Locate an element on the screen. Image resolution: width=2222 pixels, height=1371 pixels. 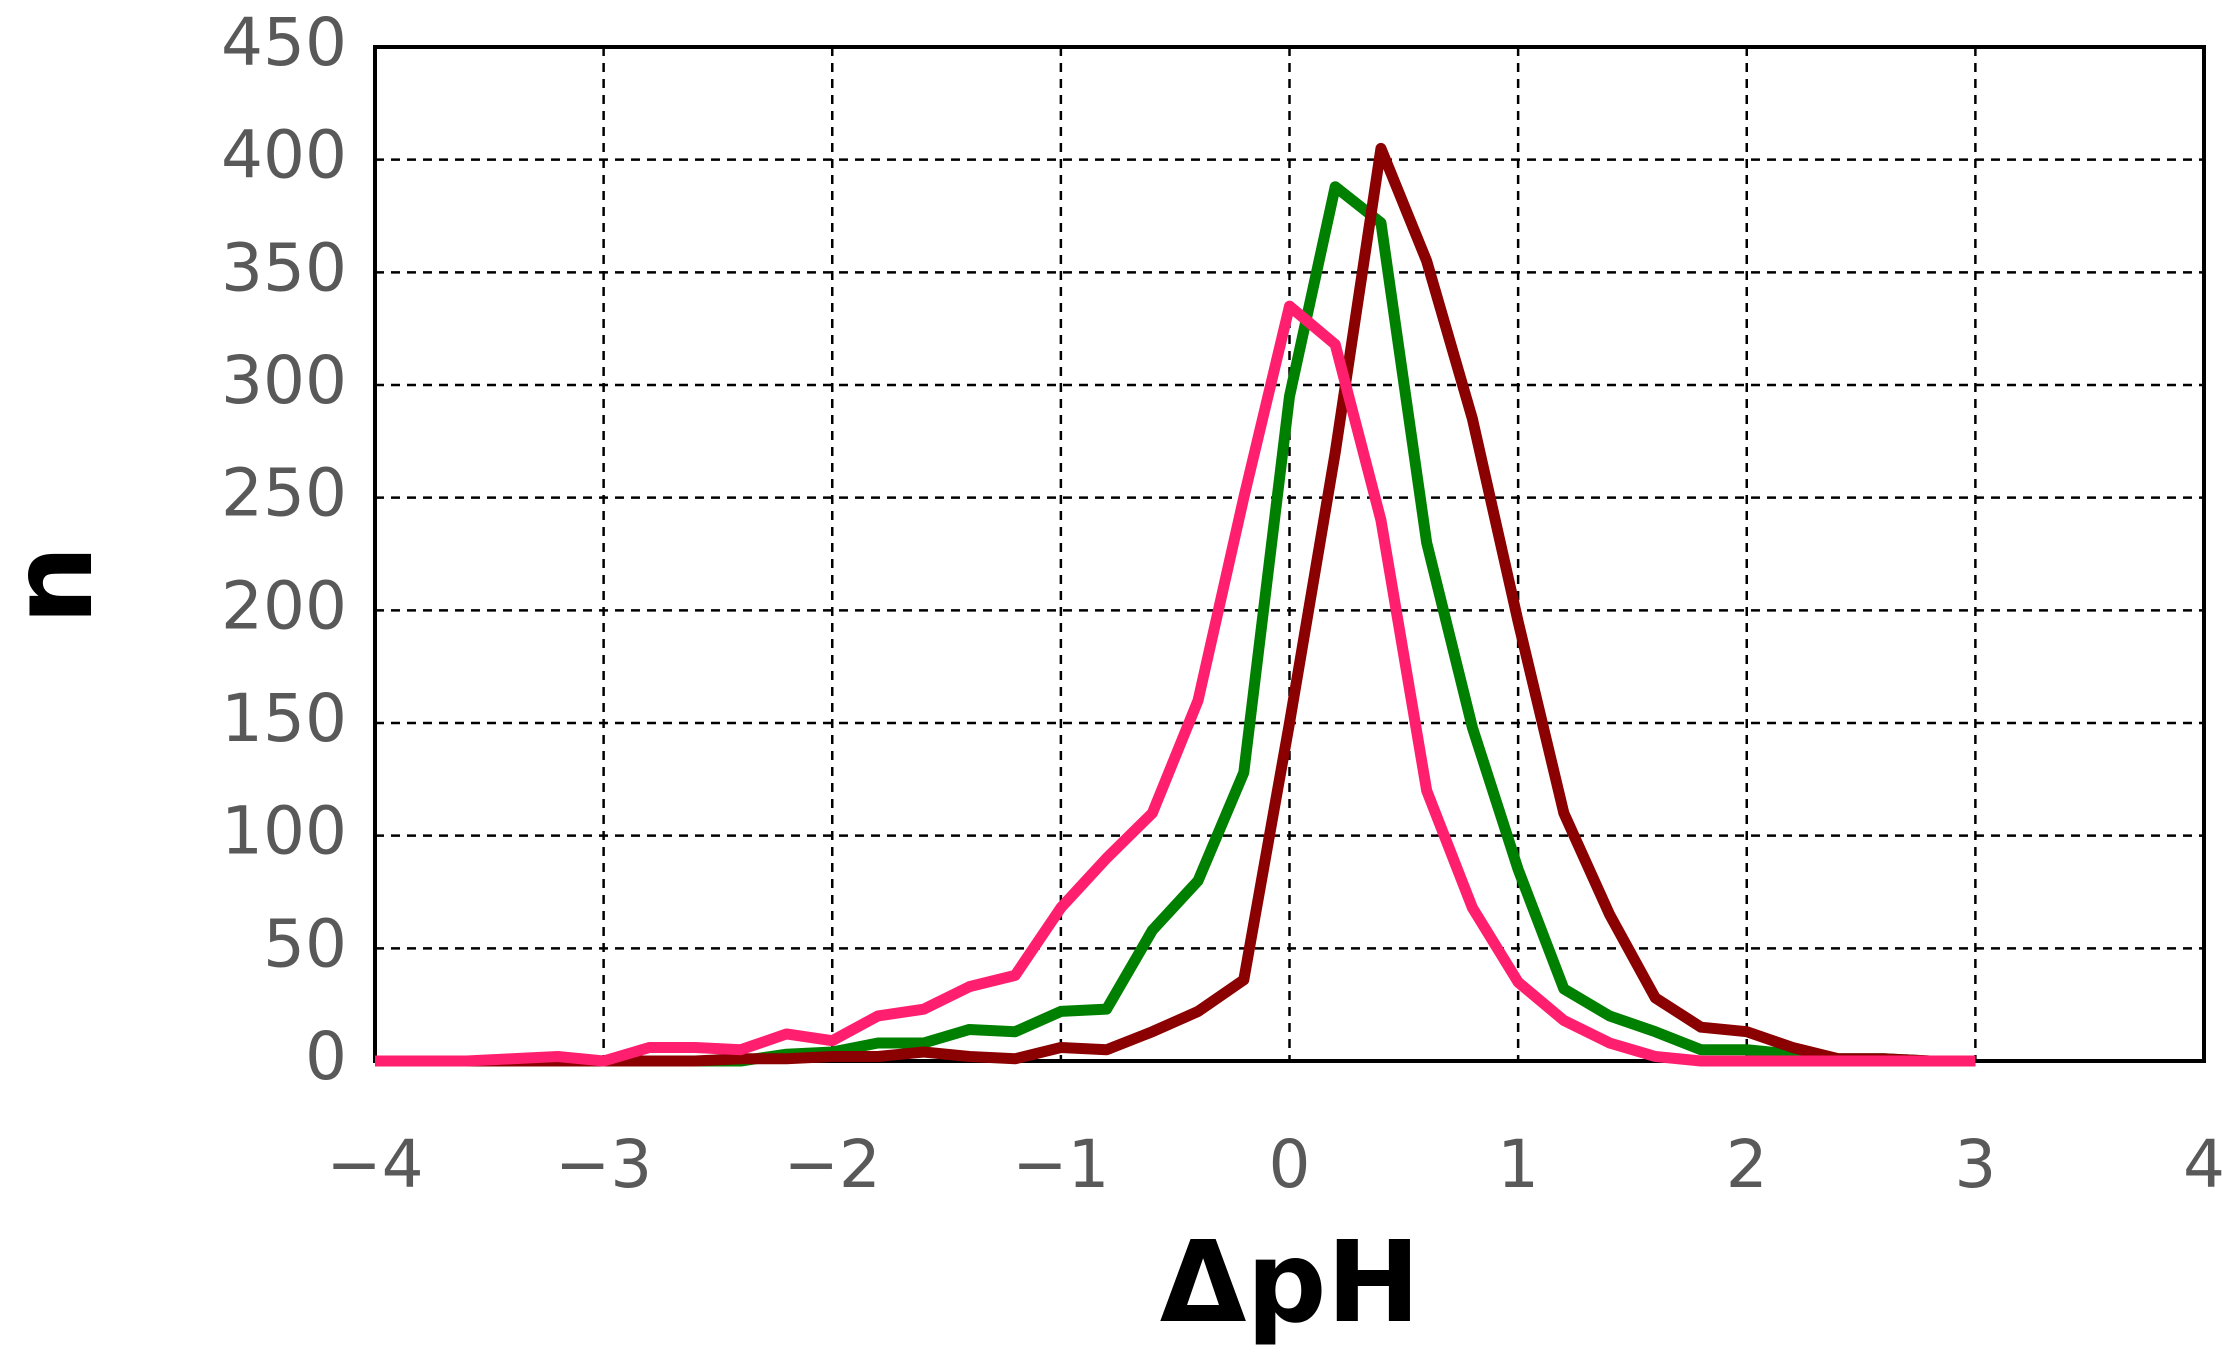
x-tick-label: 2 is located at coordinates (1747, 1164).